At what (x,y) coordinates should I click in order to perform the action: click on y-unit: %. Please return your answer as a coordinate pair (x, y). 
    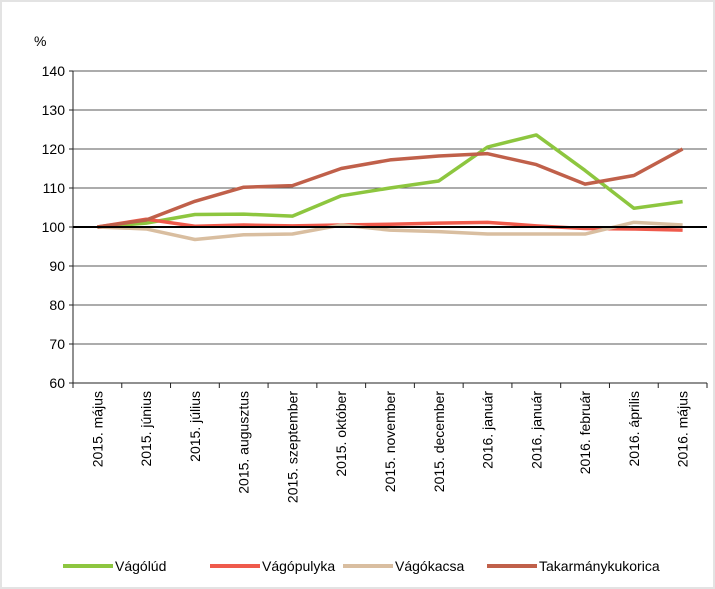
    Looking at the image, I should click on (40, 41).